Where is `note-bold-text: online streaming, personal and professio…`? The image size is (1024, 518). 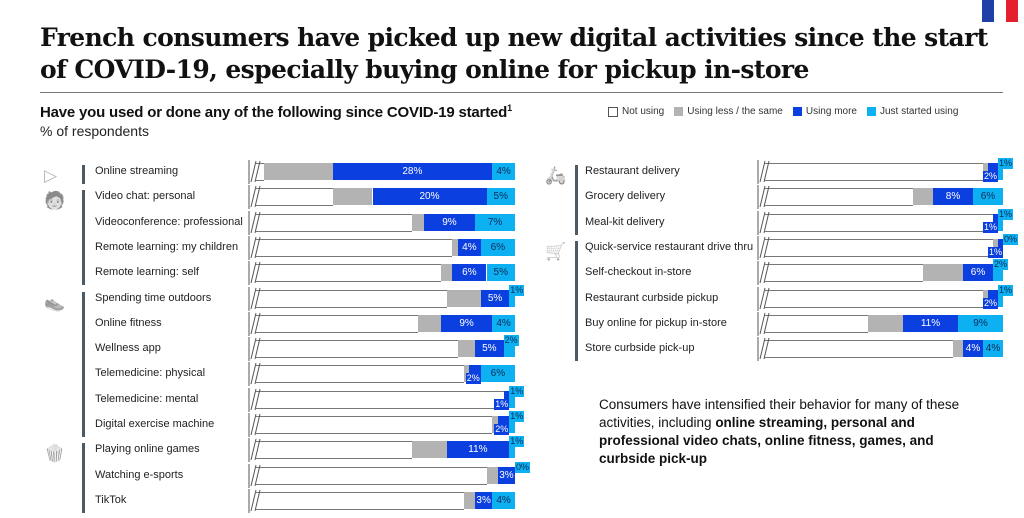 note-bold-text: online streaming, personal and professio… is located at coordinates (766, 440).